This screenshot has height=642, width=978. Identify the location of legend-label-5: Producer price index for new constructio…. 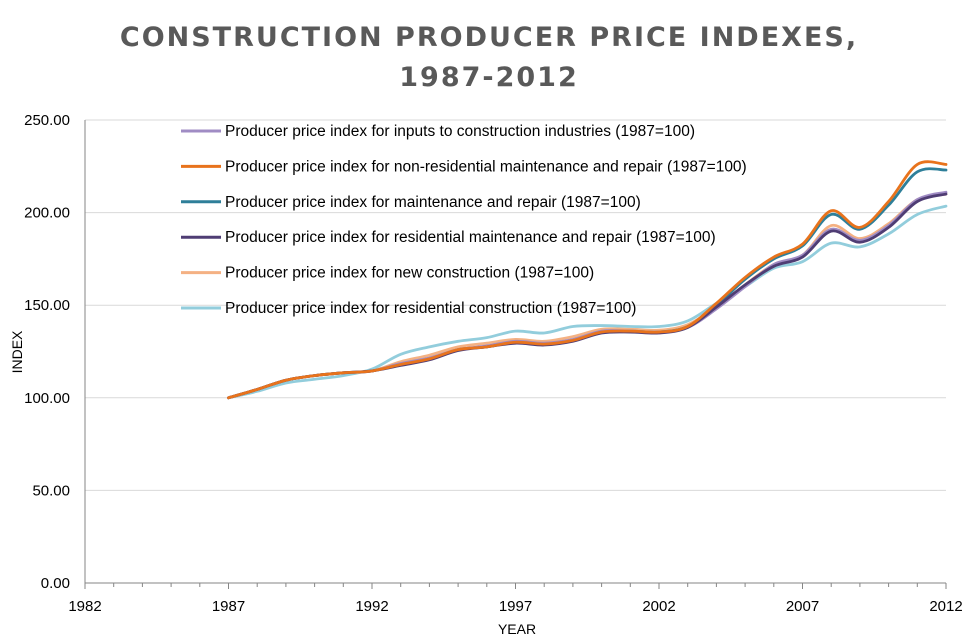
(409, 273).